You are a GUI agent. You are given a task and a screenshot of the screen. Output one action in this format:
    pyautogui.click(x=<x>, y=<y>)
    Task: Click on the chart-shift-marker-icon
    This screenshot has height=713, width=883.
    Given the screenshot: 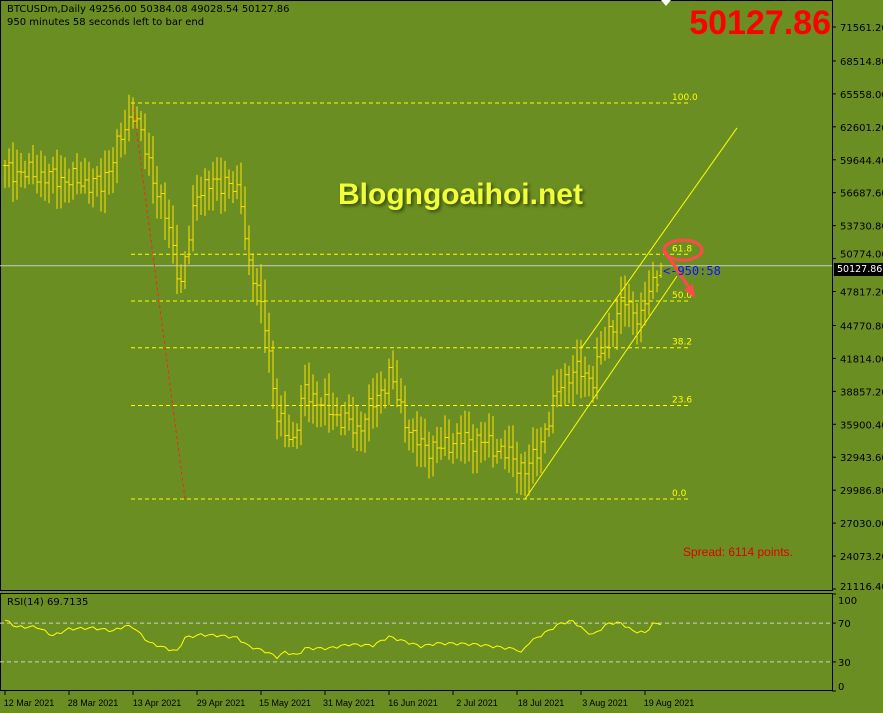 What is the action you would take?
    pyautogui.click(x=666, y=3)
    